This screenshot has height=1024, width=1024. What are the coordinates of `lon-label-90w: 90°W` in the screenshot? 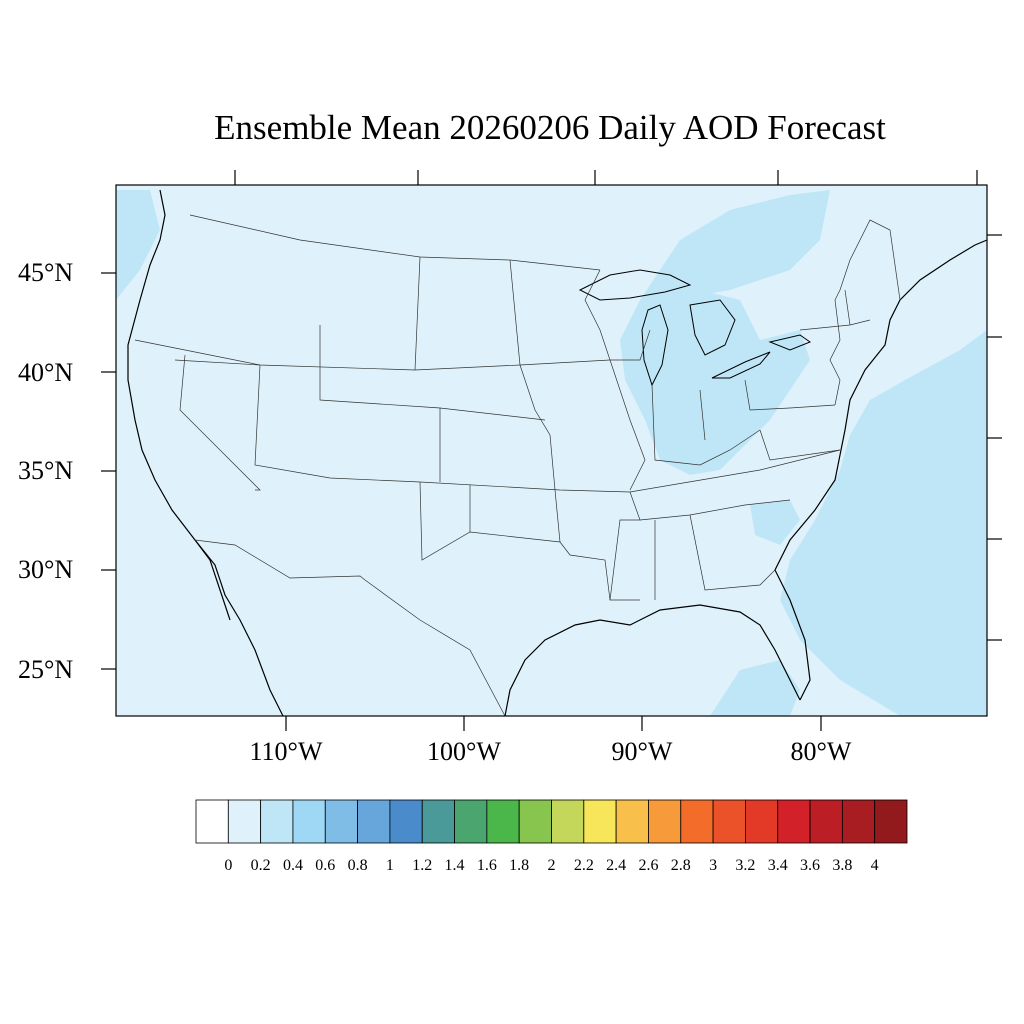 It's located at (642, 751).